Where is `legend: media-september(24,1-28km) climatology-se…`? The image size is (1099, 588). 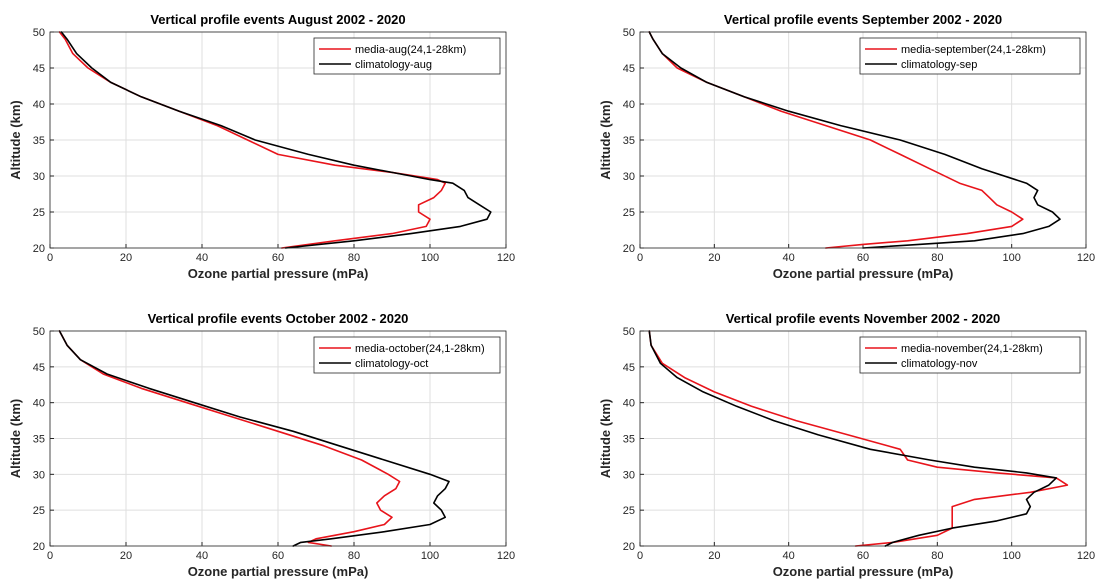 legend: media-september(24,1-28km) climatology-se… is located at coordinates (970, 56).